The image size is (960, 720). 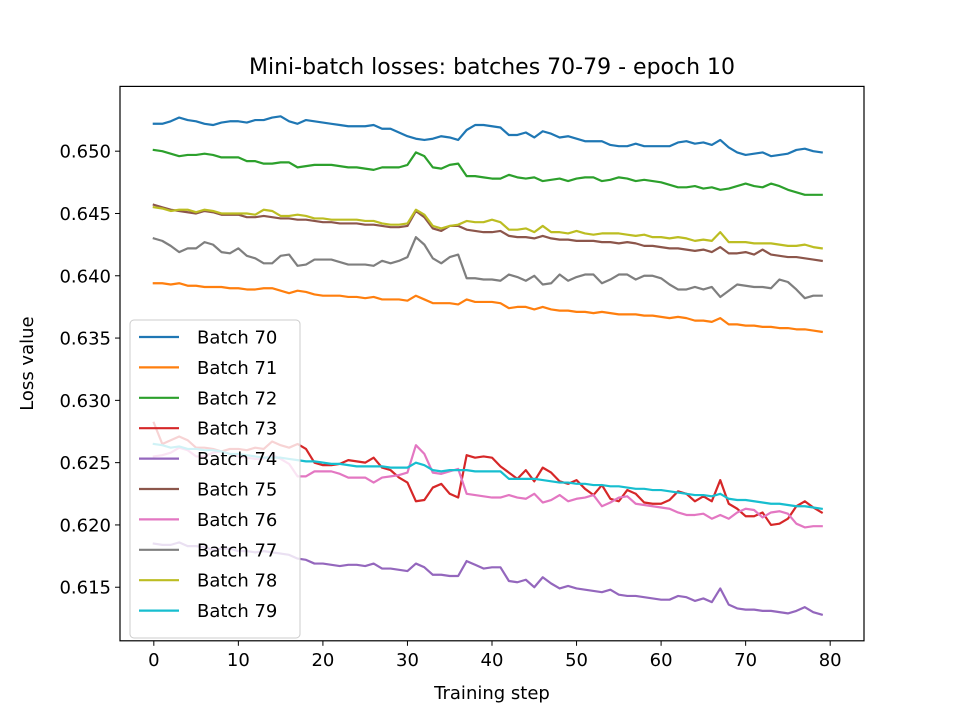 I want to click on x-tick-label: 50, so click(x=576, y=660).